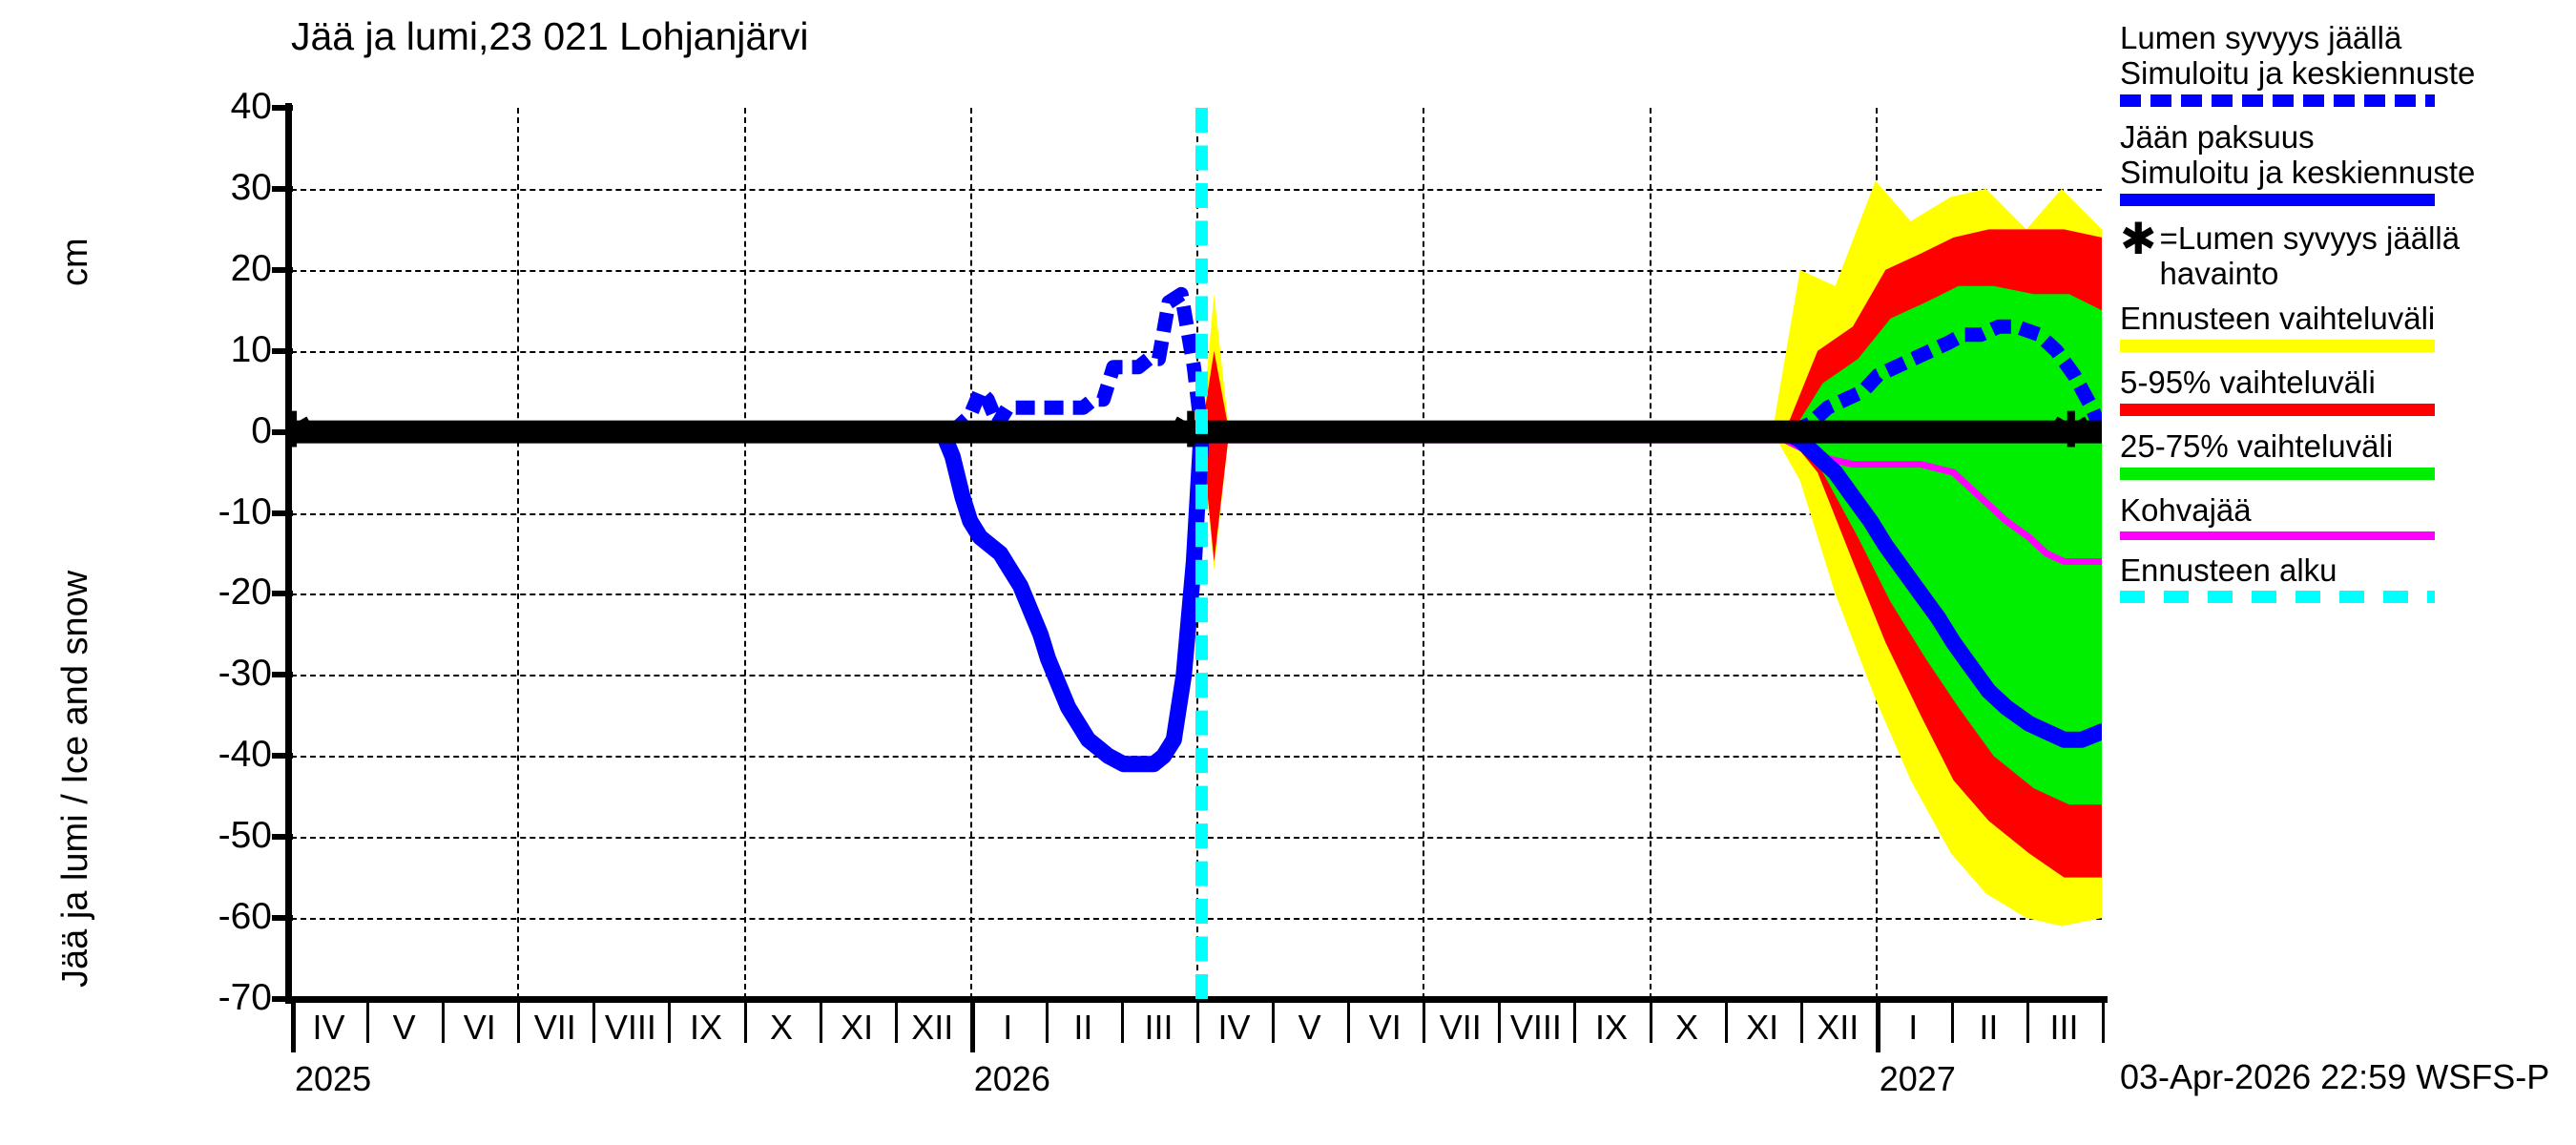 Image resolution: width=2576 pixels, height=1145 pixels. Describe the element at coordinates (2277, 199) in the screenshot. I see `legend-swatch-ice-thickness-forecast` at that location.